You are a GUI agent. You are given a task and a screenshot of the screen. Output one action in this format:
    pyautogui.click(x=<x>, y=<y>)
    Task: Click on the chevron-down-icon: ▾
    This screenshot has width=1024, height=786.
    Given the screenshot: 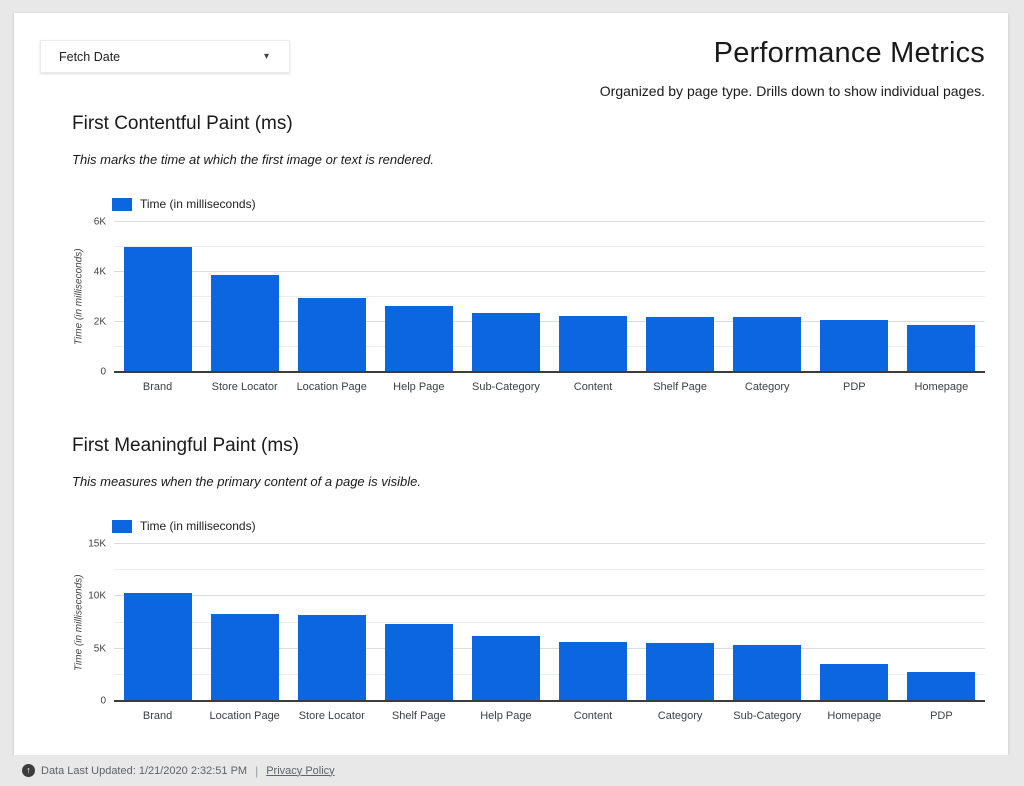 What is the action you would take?
    pyautogui.click(x=266, y=56)
    